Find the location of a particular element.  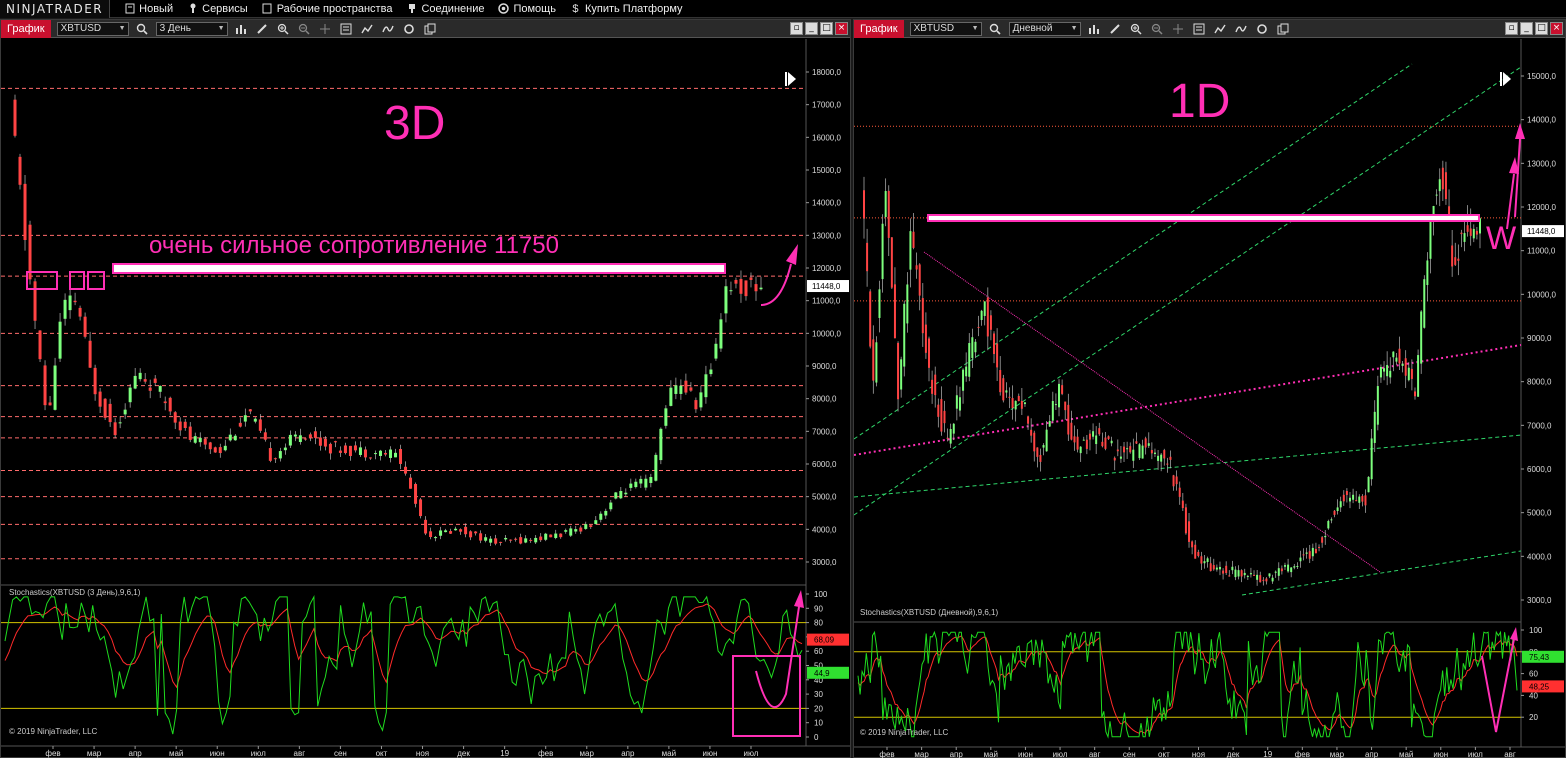

menu-help: Помощь is located at coordinates (527, 9).